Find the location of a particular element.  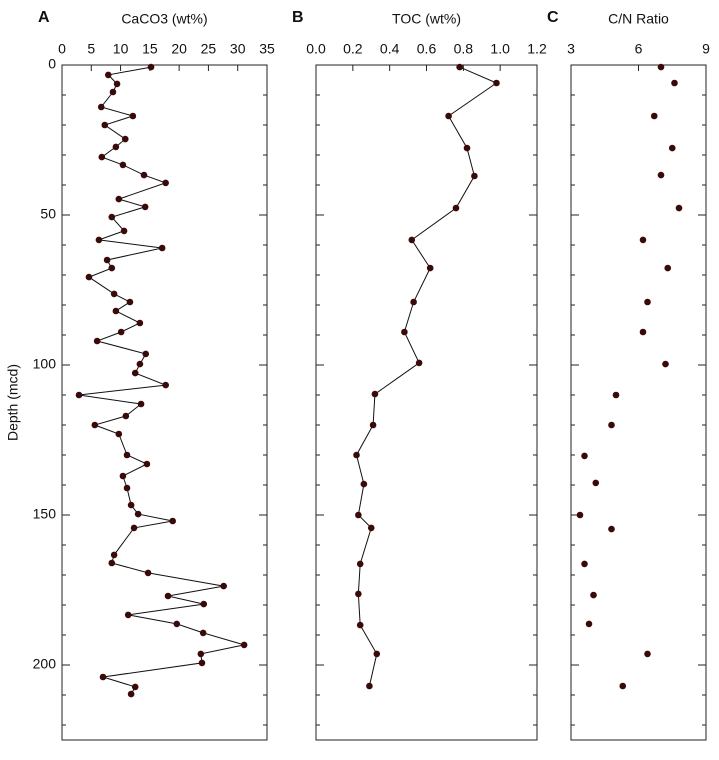

x-tick-label: 10 is located at coordinates (121, 49).